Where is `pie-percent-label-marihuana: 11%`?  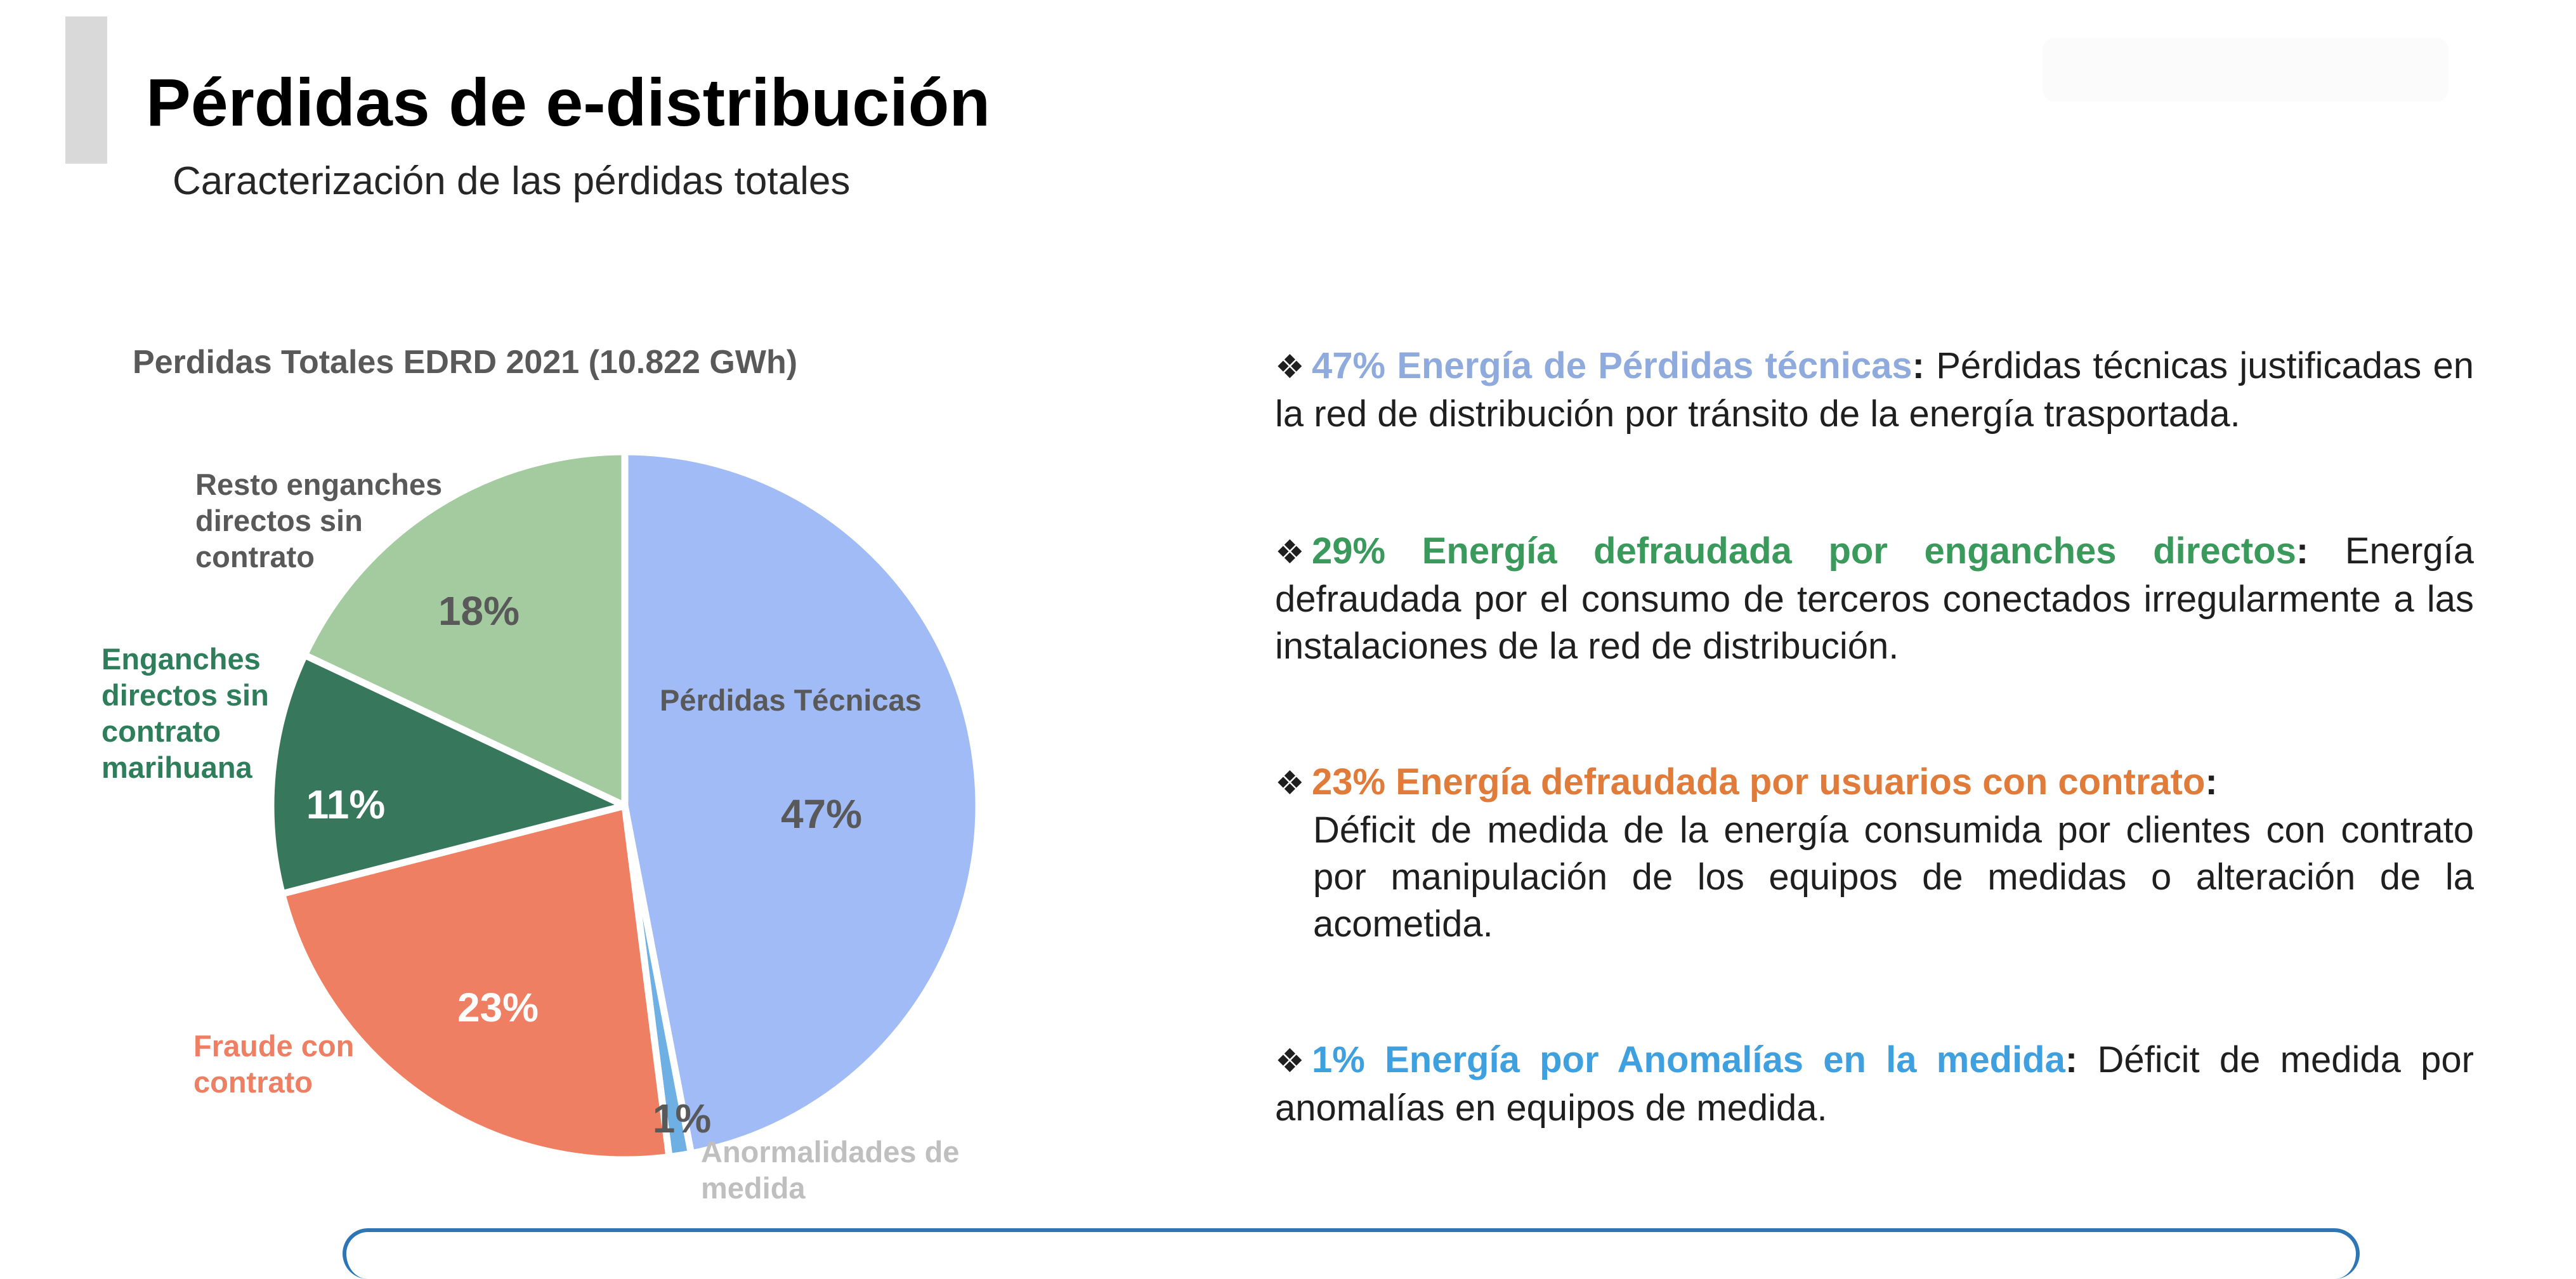
pie-percent-label-marihuana: 11% is located at coordinates (346, 804).